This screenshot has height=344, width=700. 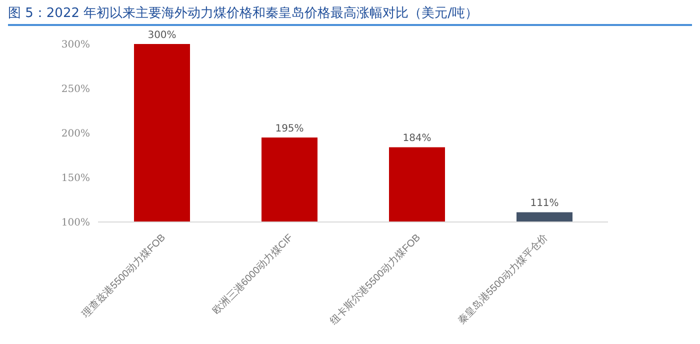 I want to click on y-tick-label: 100%, so click(x=75, y=223).